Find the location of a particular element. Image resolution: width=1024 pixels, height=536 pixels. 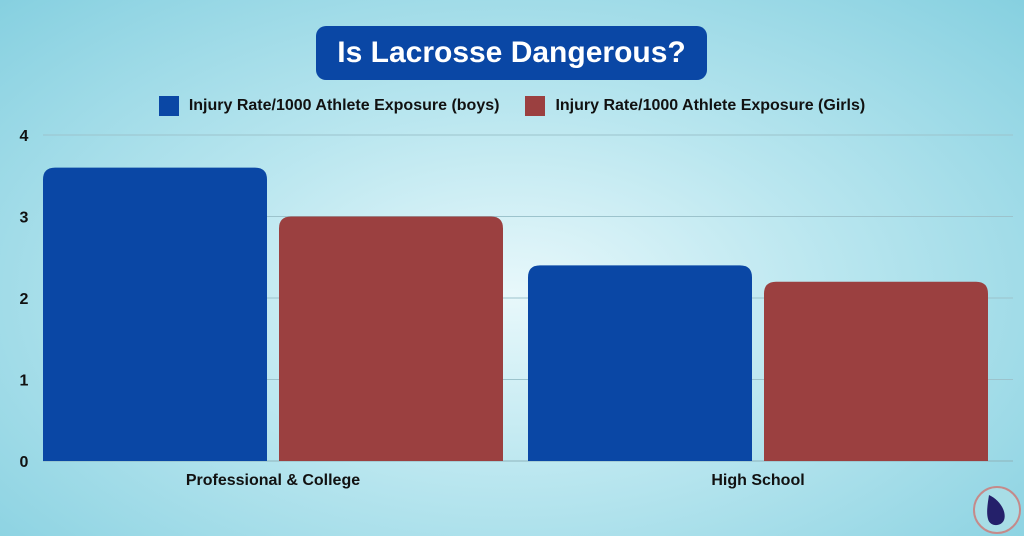

legend-swatch-boys is located at coordinates (168, 106).